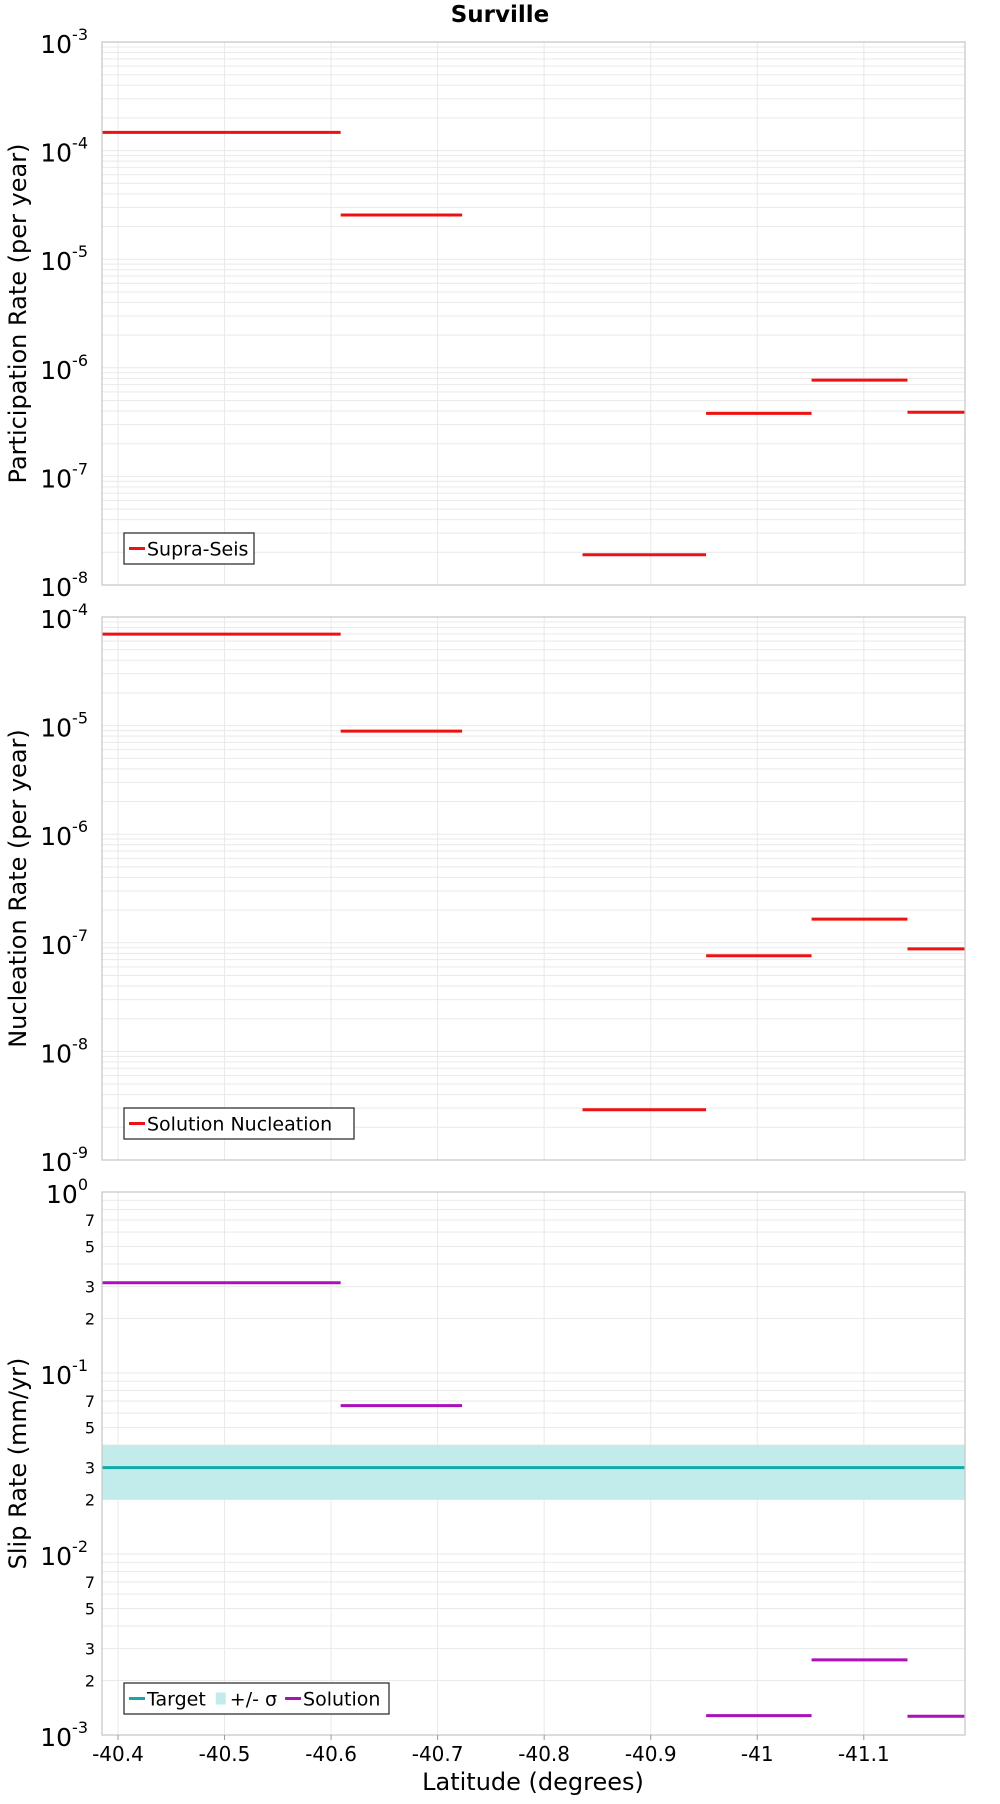 Image resolution: width=1000 pixels, height=1804 pixels. I want to click on x-tick-label: -40.7, so click(438, 1754).